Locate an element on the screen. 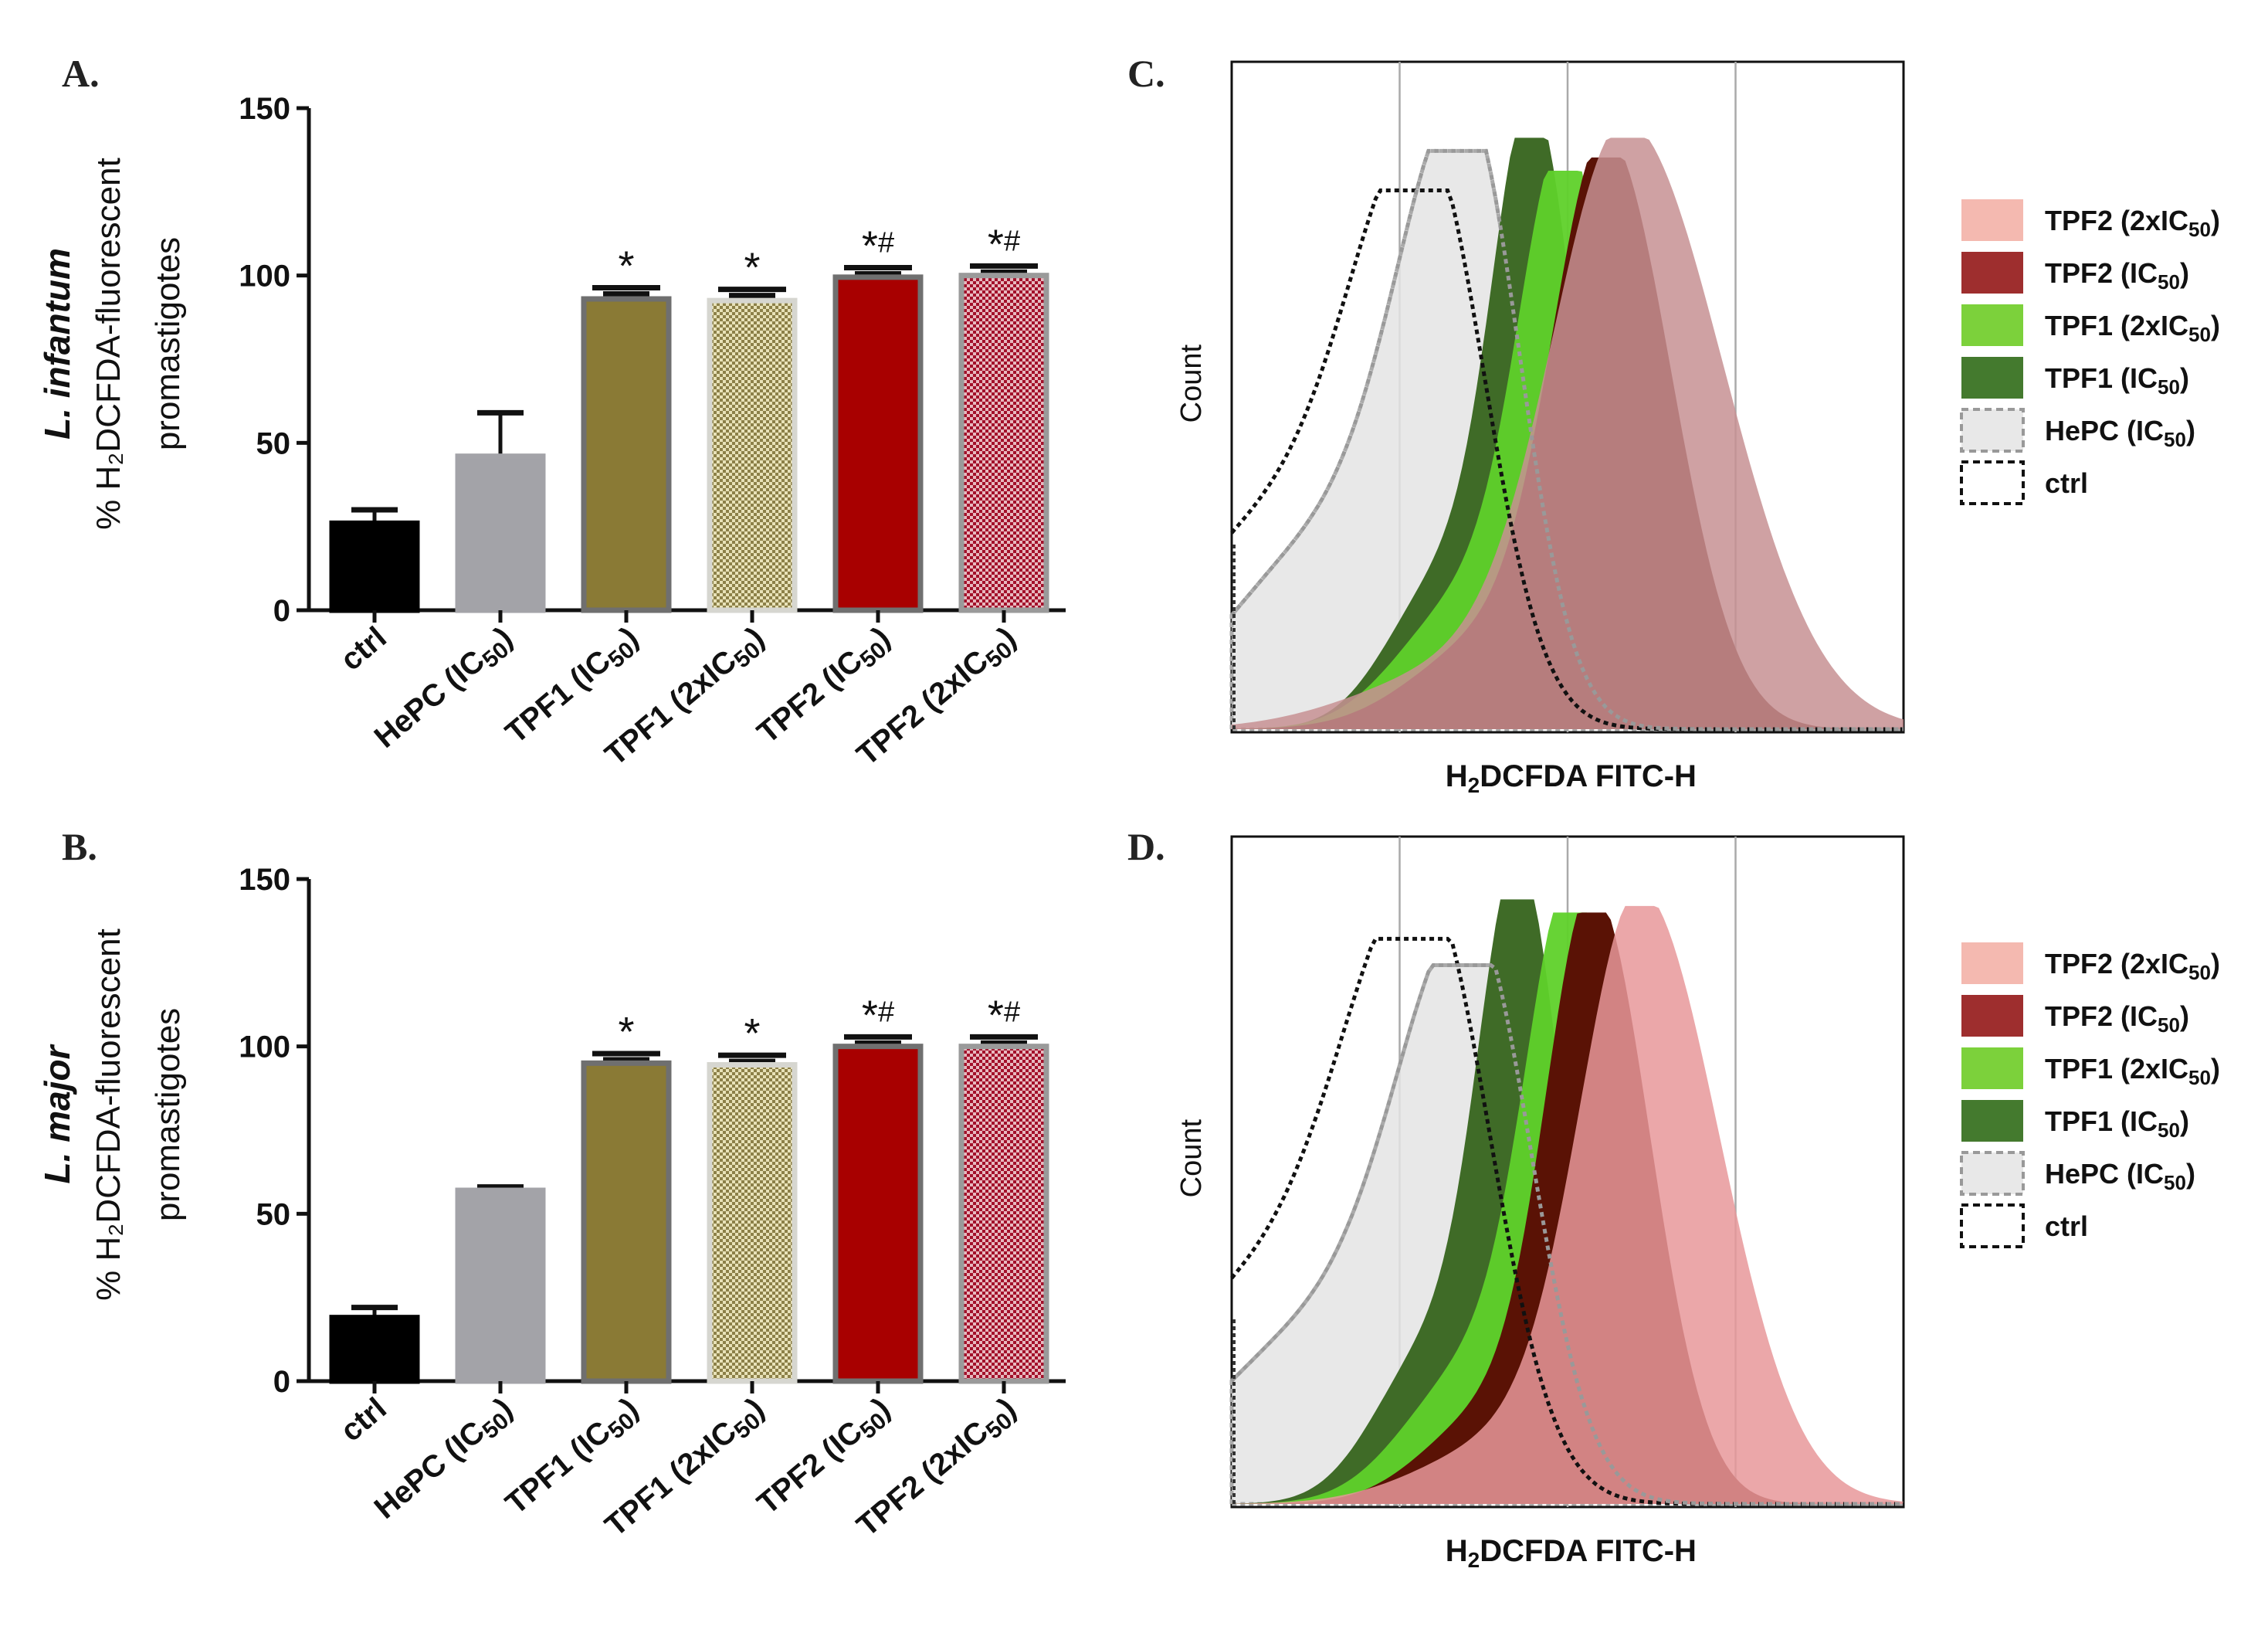 The height and width of the screenshot is (1626, 2268). panel-d-count-label: Count is located at coordinates (1191, 1158).